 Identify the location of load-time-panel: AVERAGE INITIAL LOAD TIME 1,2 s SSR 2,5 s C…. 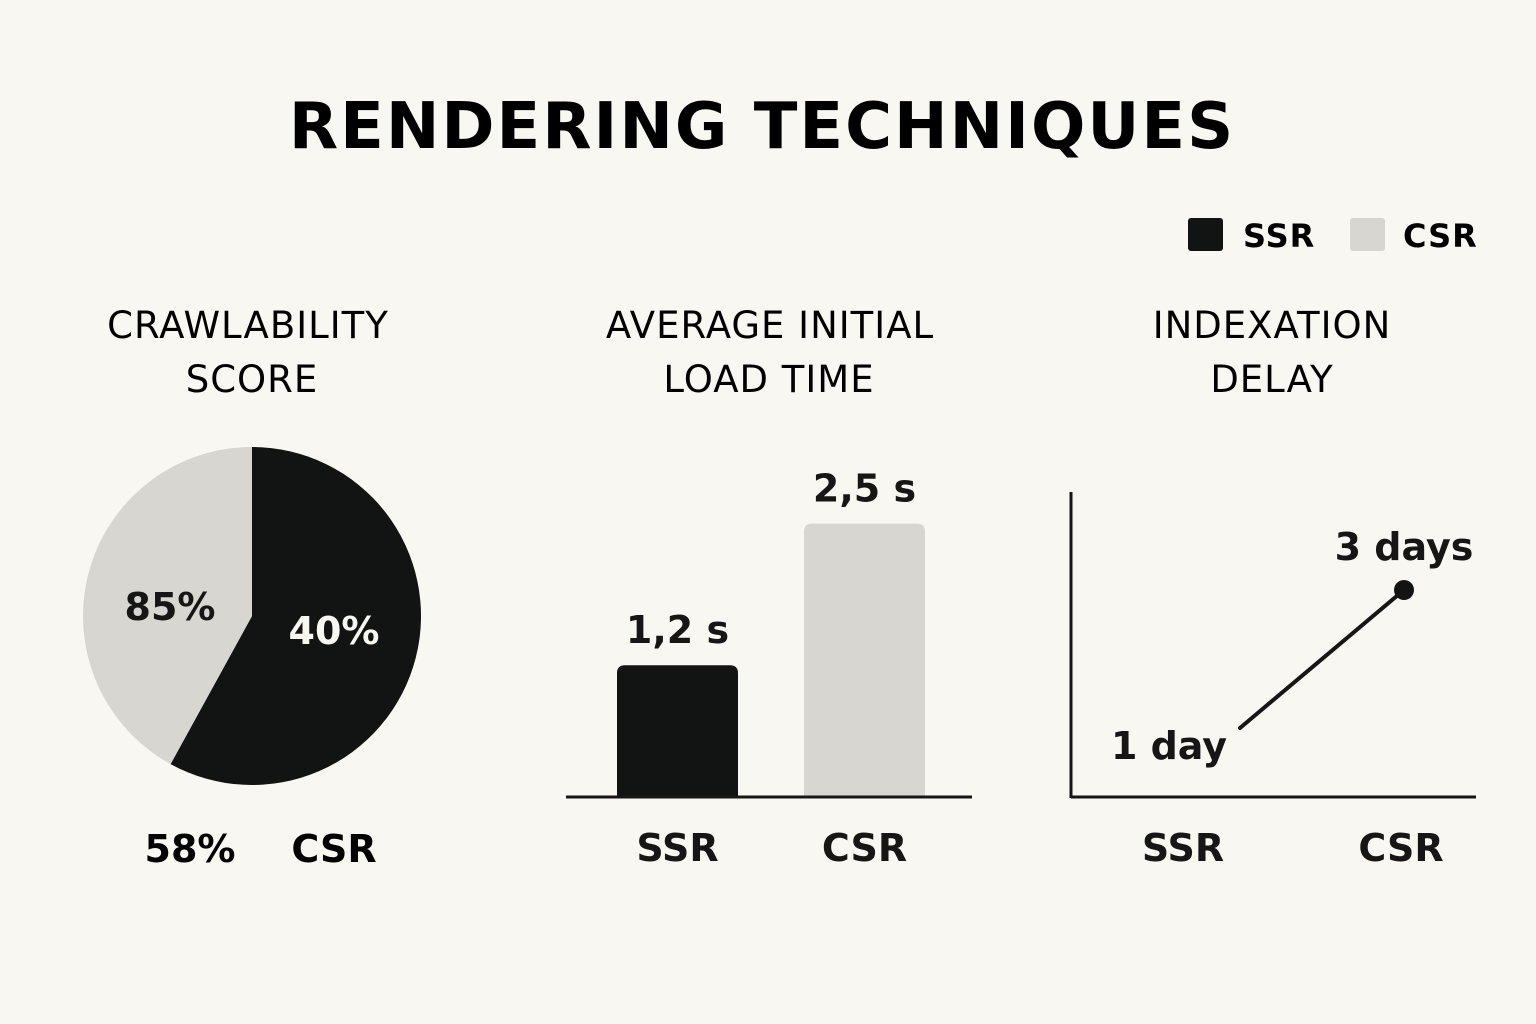
(769, 587).